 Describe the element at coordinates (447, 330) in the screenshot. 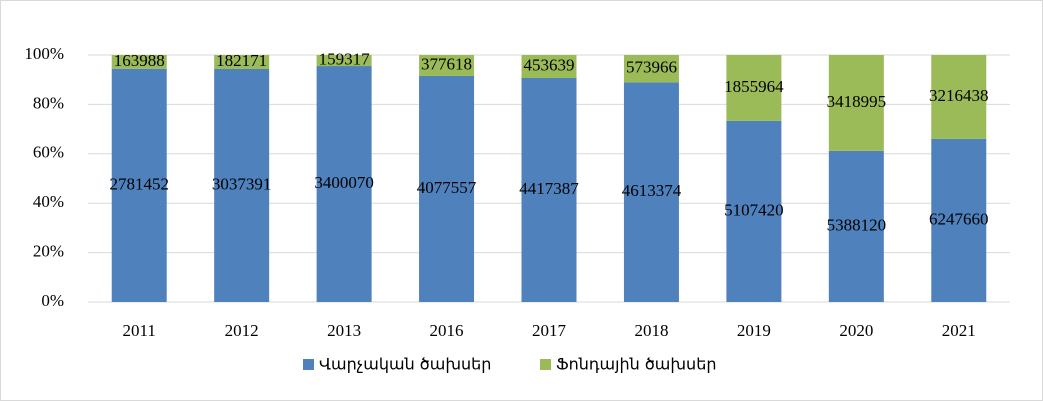

I see `x-tick-label: 2016` at that location.